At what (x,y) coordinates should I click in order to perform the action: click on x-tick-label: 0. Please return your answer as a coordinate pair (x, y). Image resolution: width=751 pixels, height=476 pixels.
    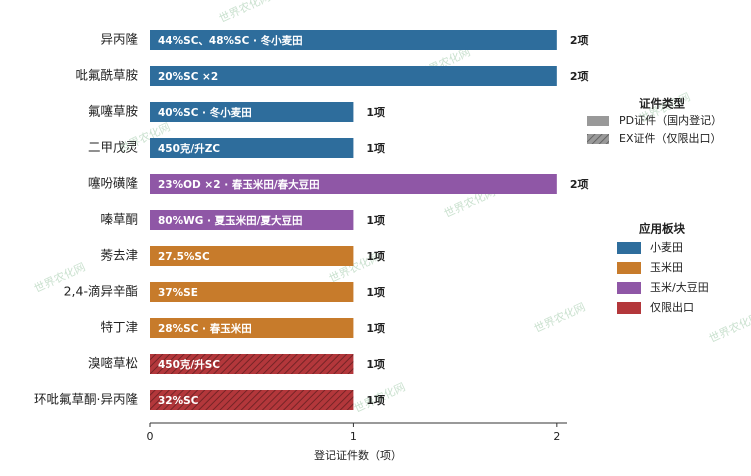
    Looking at the image, I should click on (150, 436).